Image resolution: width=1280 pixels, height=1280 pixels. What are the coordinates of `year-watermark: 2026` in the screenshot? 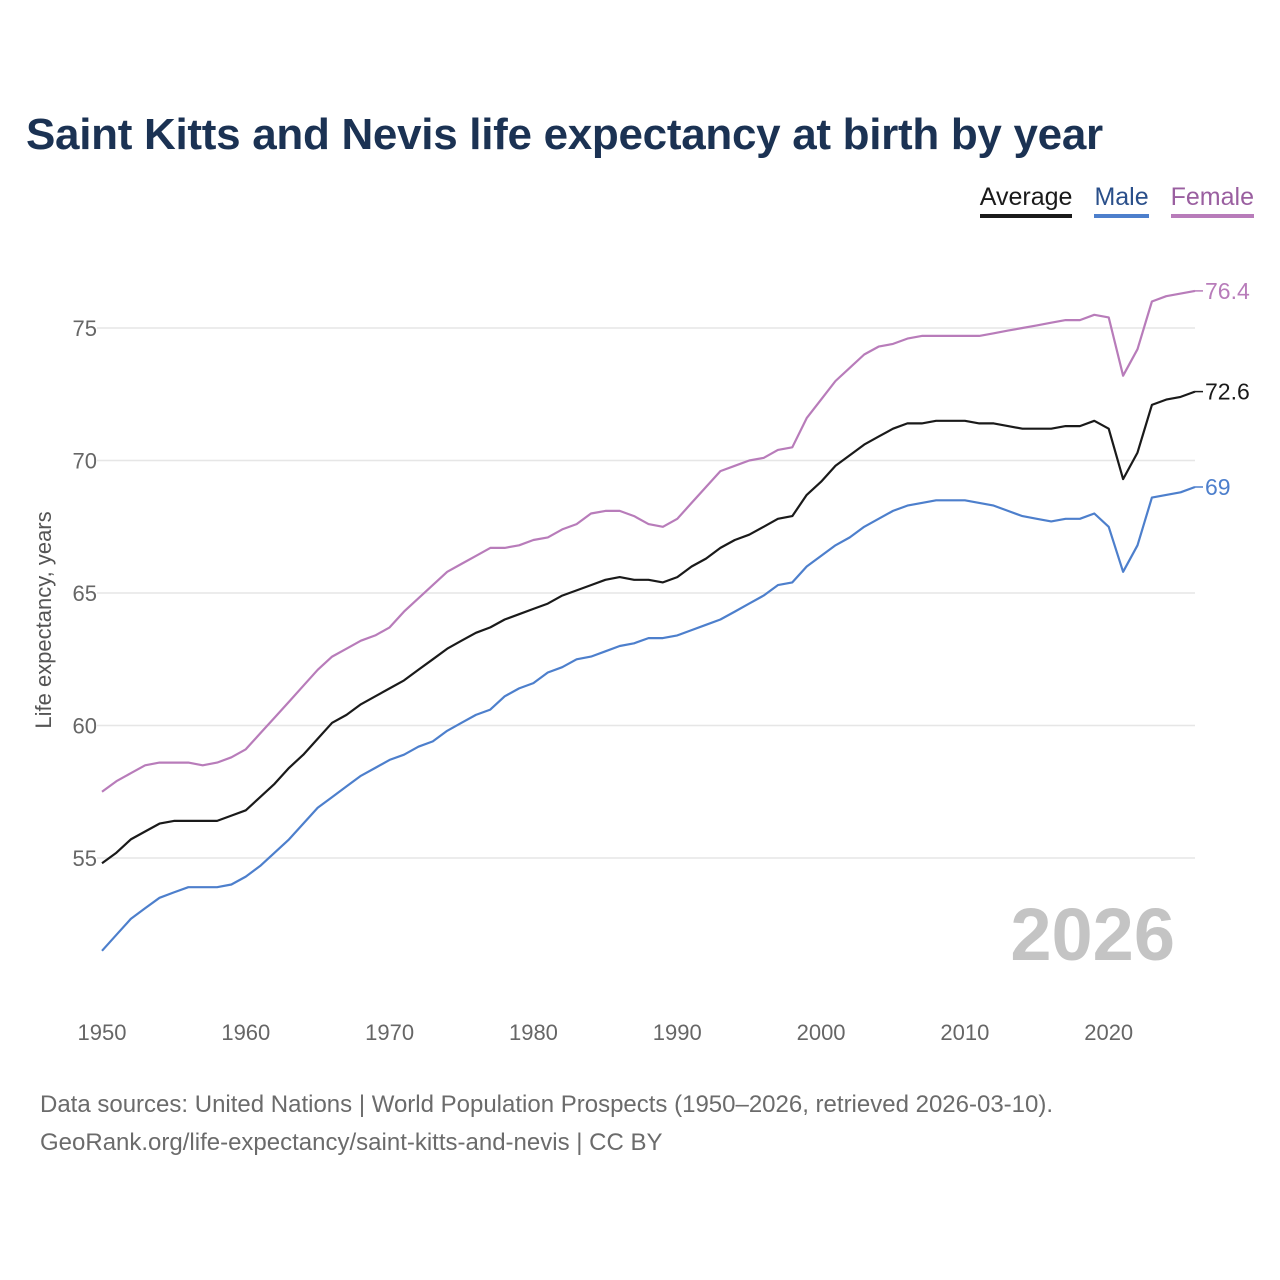 It's located at (1092, 934).